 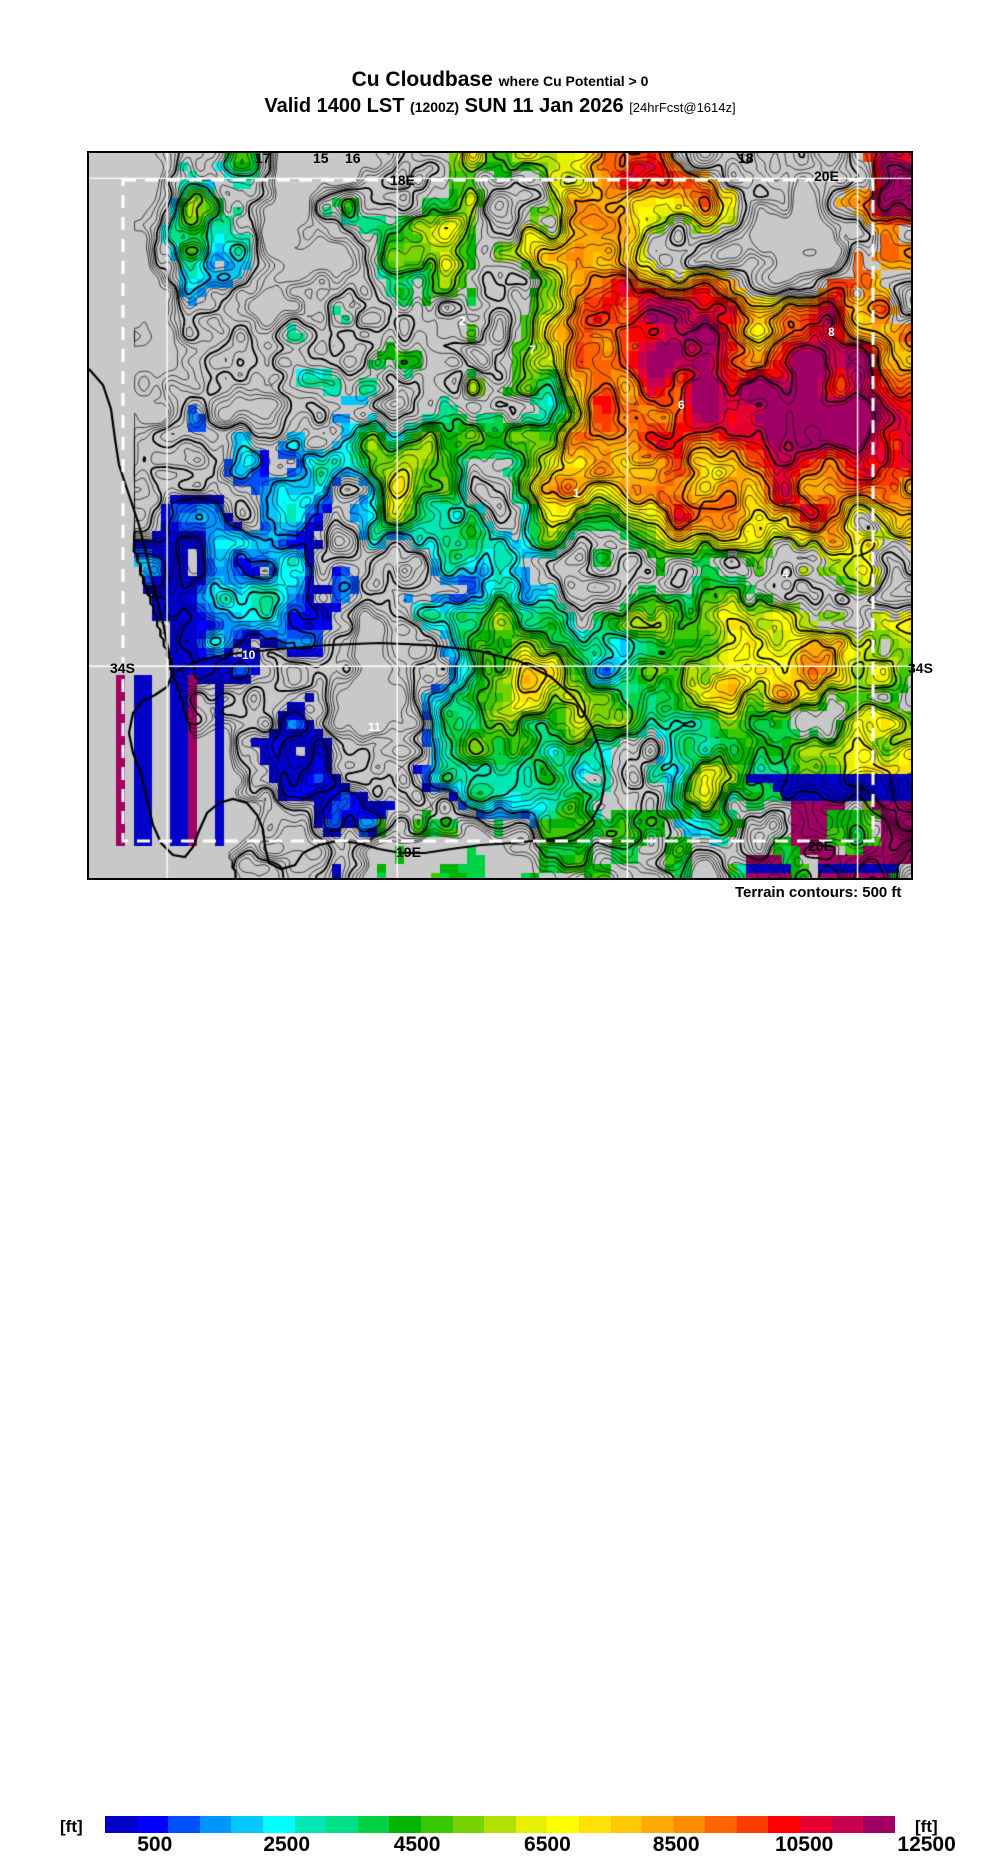 What do you see at coordinates (926, 1844) in the screenshot?
I see `colorbar-tick-12500: 12500` at bounding box center [926, 1844].